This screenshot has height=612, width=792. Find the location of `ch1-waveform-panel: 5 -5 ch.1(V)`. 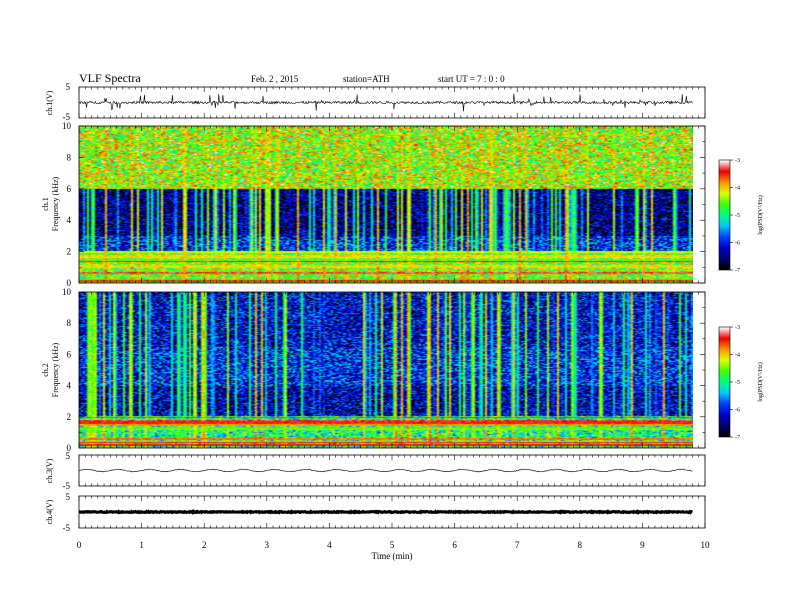

ch1-waveform-panel: 5 -5 ch.1(V) is located at coordinates (375, 102).